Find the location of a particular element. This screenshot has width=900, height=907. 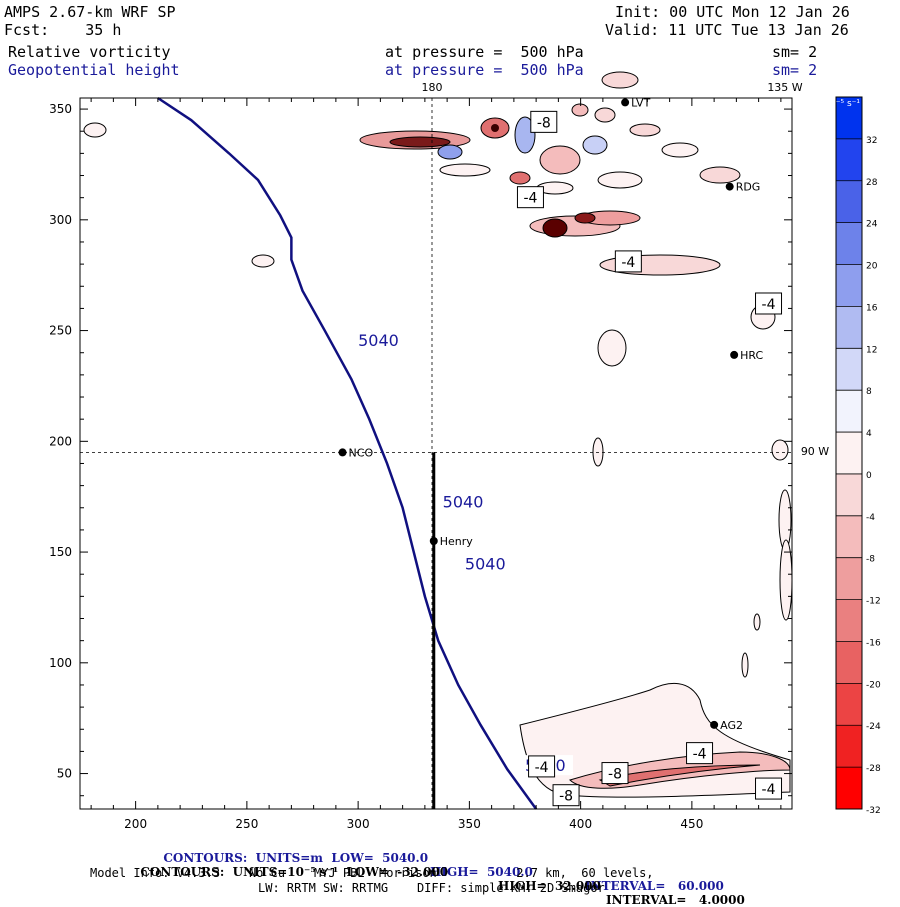

vort-contour-high: HIGH= 32.000 is located at coordinates (549, 886).